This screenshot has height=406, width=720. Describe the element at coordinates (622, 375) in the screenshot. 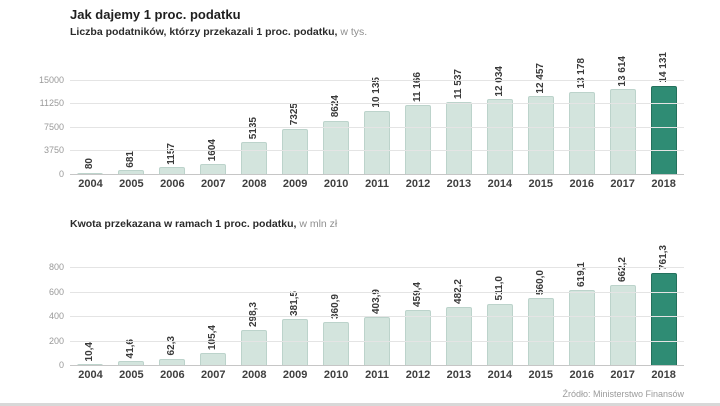

I see `x-axis-category-label: 2017` at that location.